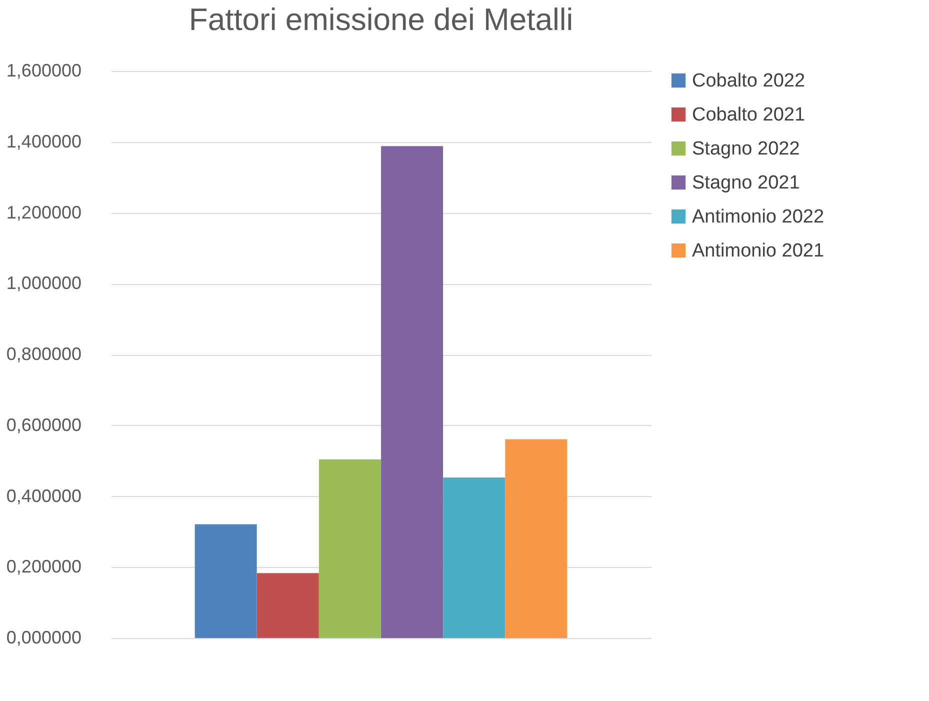 The image size is (929, 701). I want to click on y-tick-label: 1,600000, so click(44, 70).